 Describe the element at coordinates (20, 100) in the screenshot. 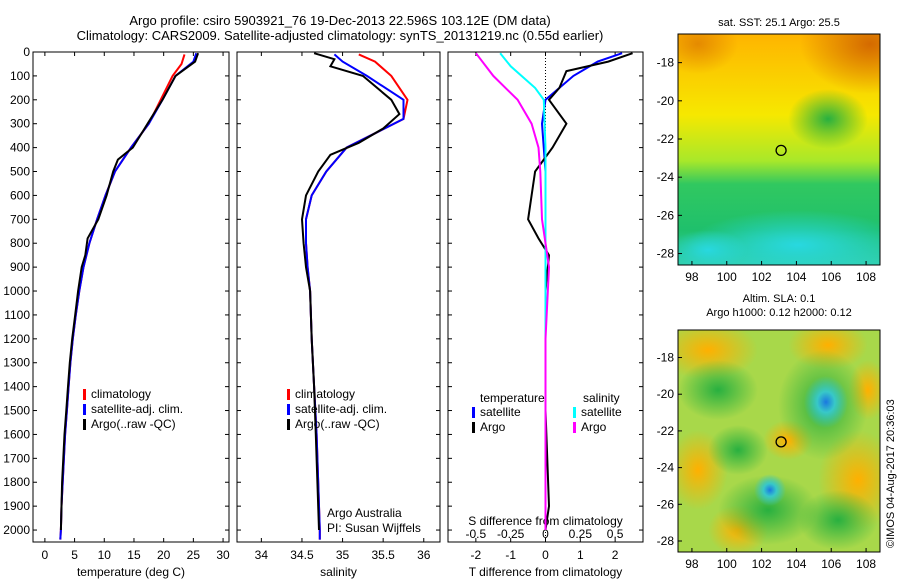

I see `y-tick-label: 200` at that location.